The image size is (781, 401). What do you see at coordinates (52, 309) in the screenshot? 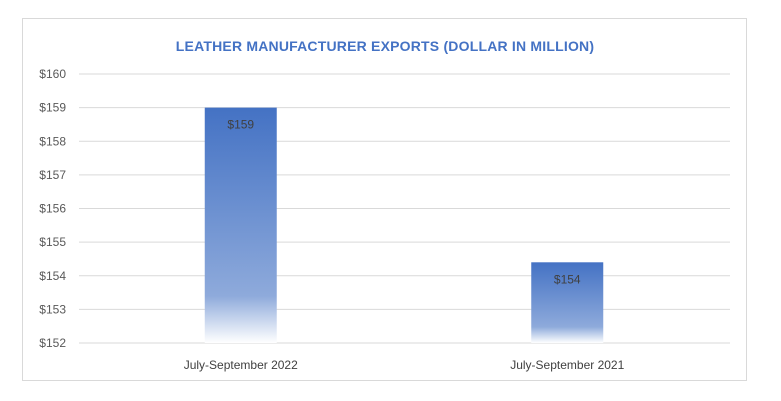
I see `y-tick-label: $153` at bounding box center [52, 309].